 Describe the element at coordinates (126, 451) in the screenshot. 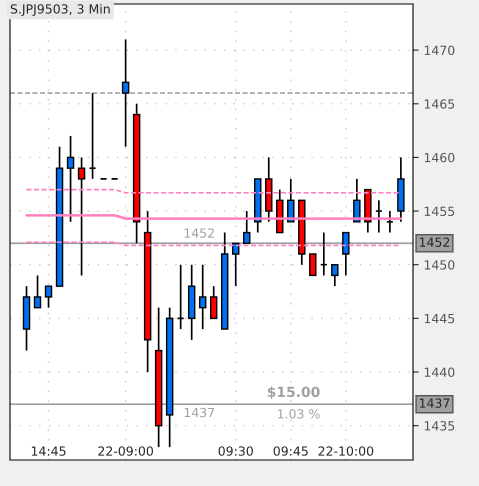

I see `x-tick-label: 22-09:00` at that location.